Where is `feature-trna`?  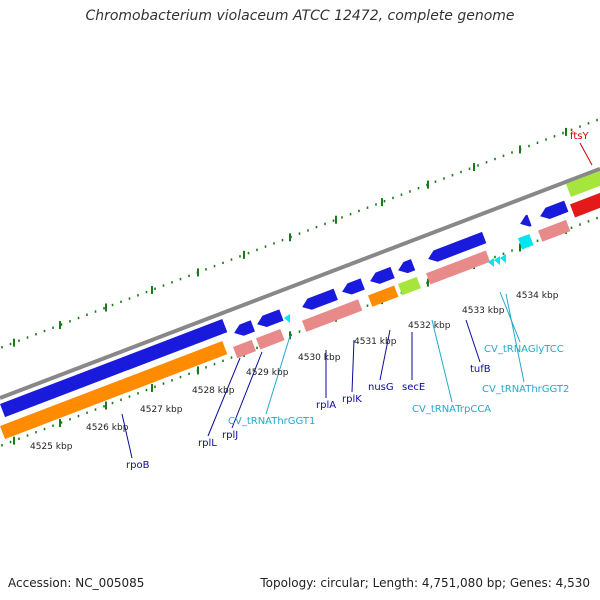 feature-trna is located at coordinates (526, 241).